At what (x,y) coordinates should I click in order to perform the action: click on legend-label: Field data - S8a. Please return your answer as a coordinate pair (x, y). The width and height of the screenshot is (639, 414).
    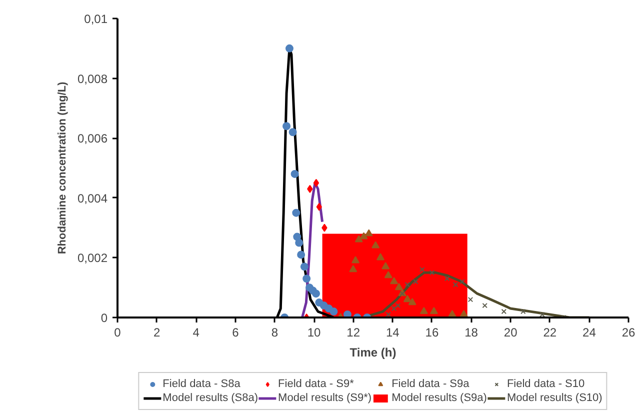
    Looking at the image, I should click on (201, 384).